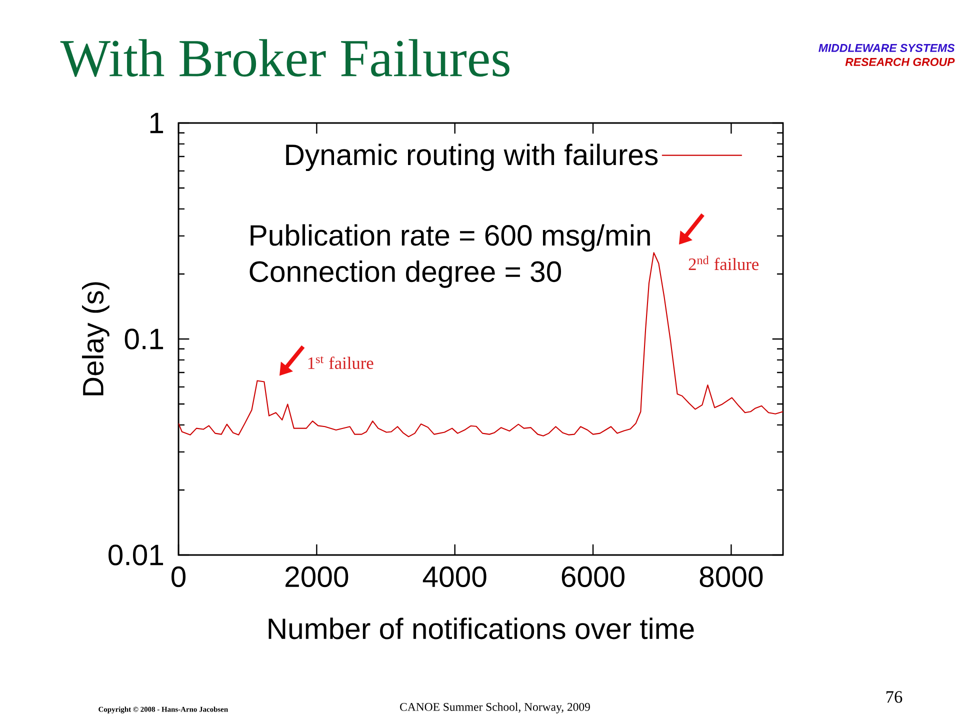 This screenshot has width=960, height=720. Describe the element at coordinates (406, 274) in the screenshot. I see `annotation: Connection degree = 30` at that location.